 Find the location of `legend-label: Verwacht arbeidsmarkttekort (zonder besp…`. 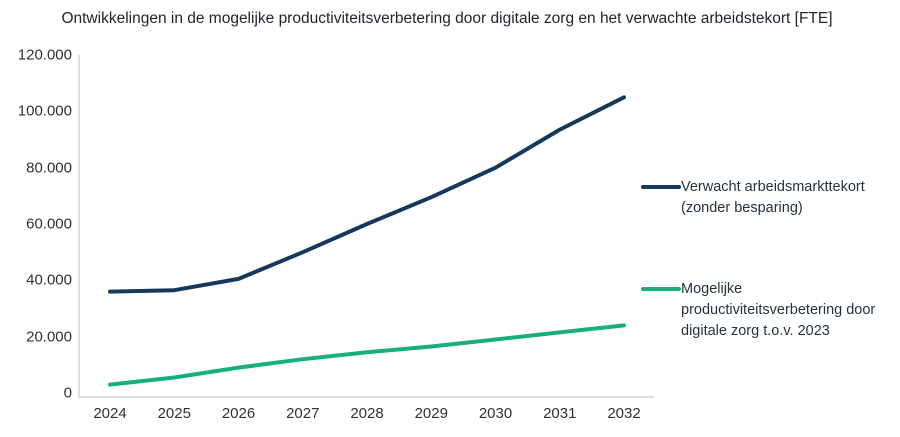

legend-label: Verwacht arbeidsmarkttekort (zonder besp… is located at coordinates (773, 197).